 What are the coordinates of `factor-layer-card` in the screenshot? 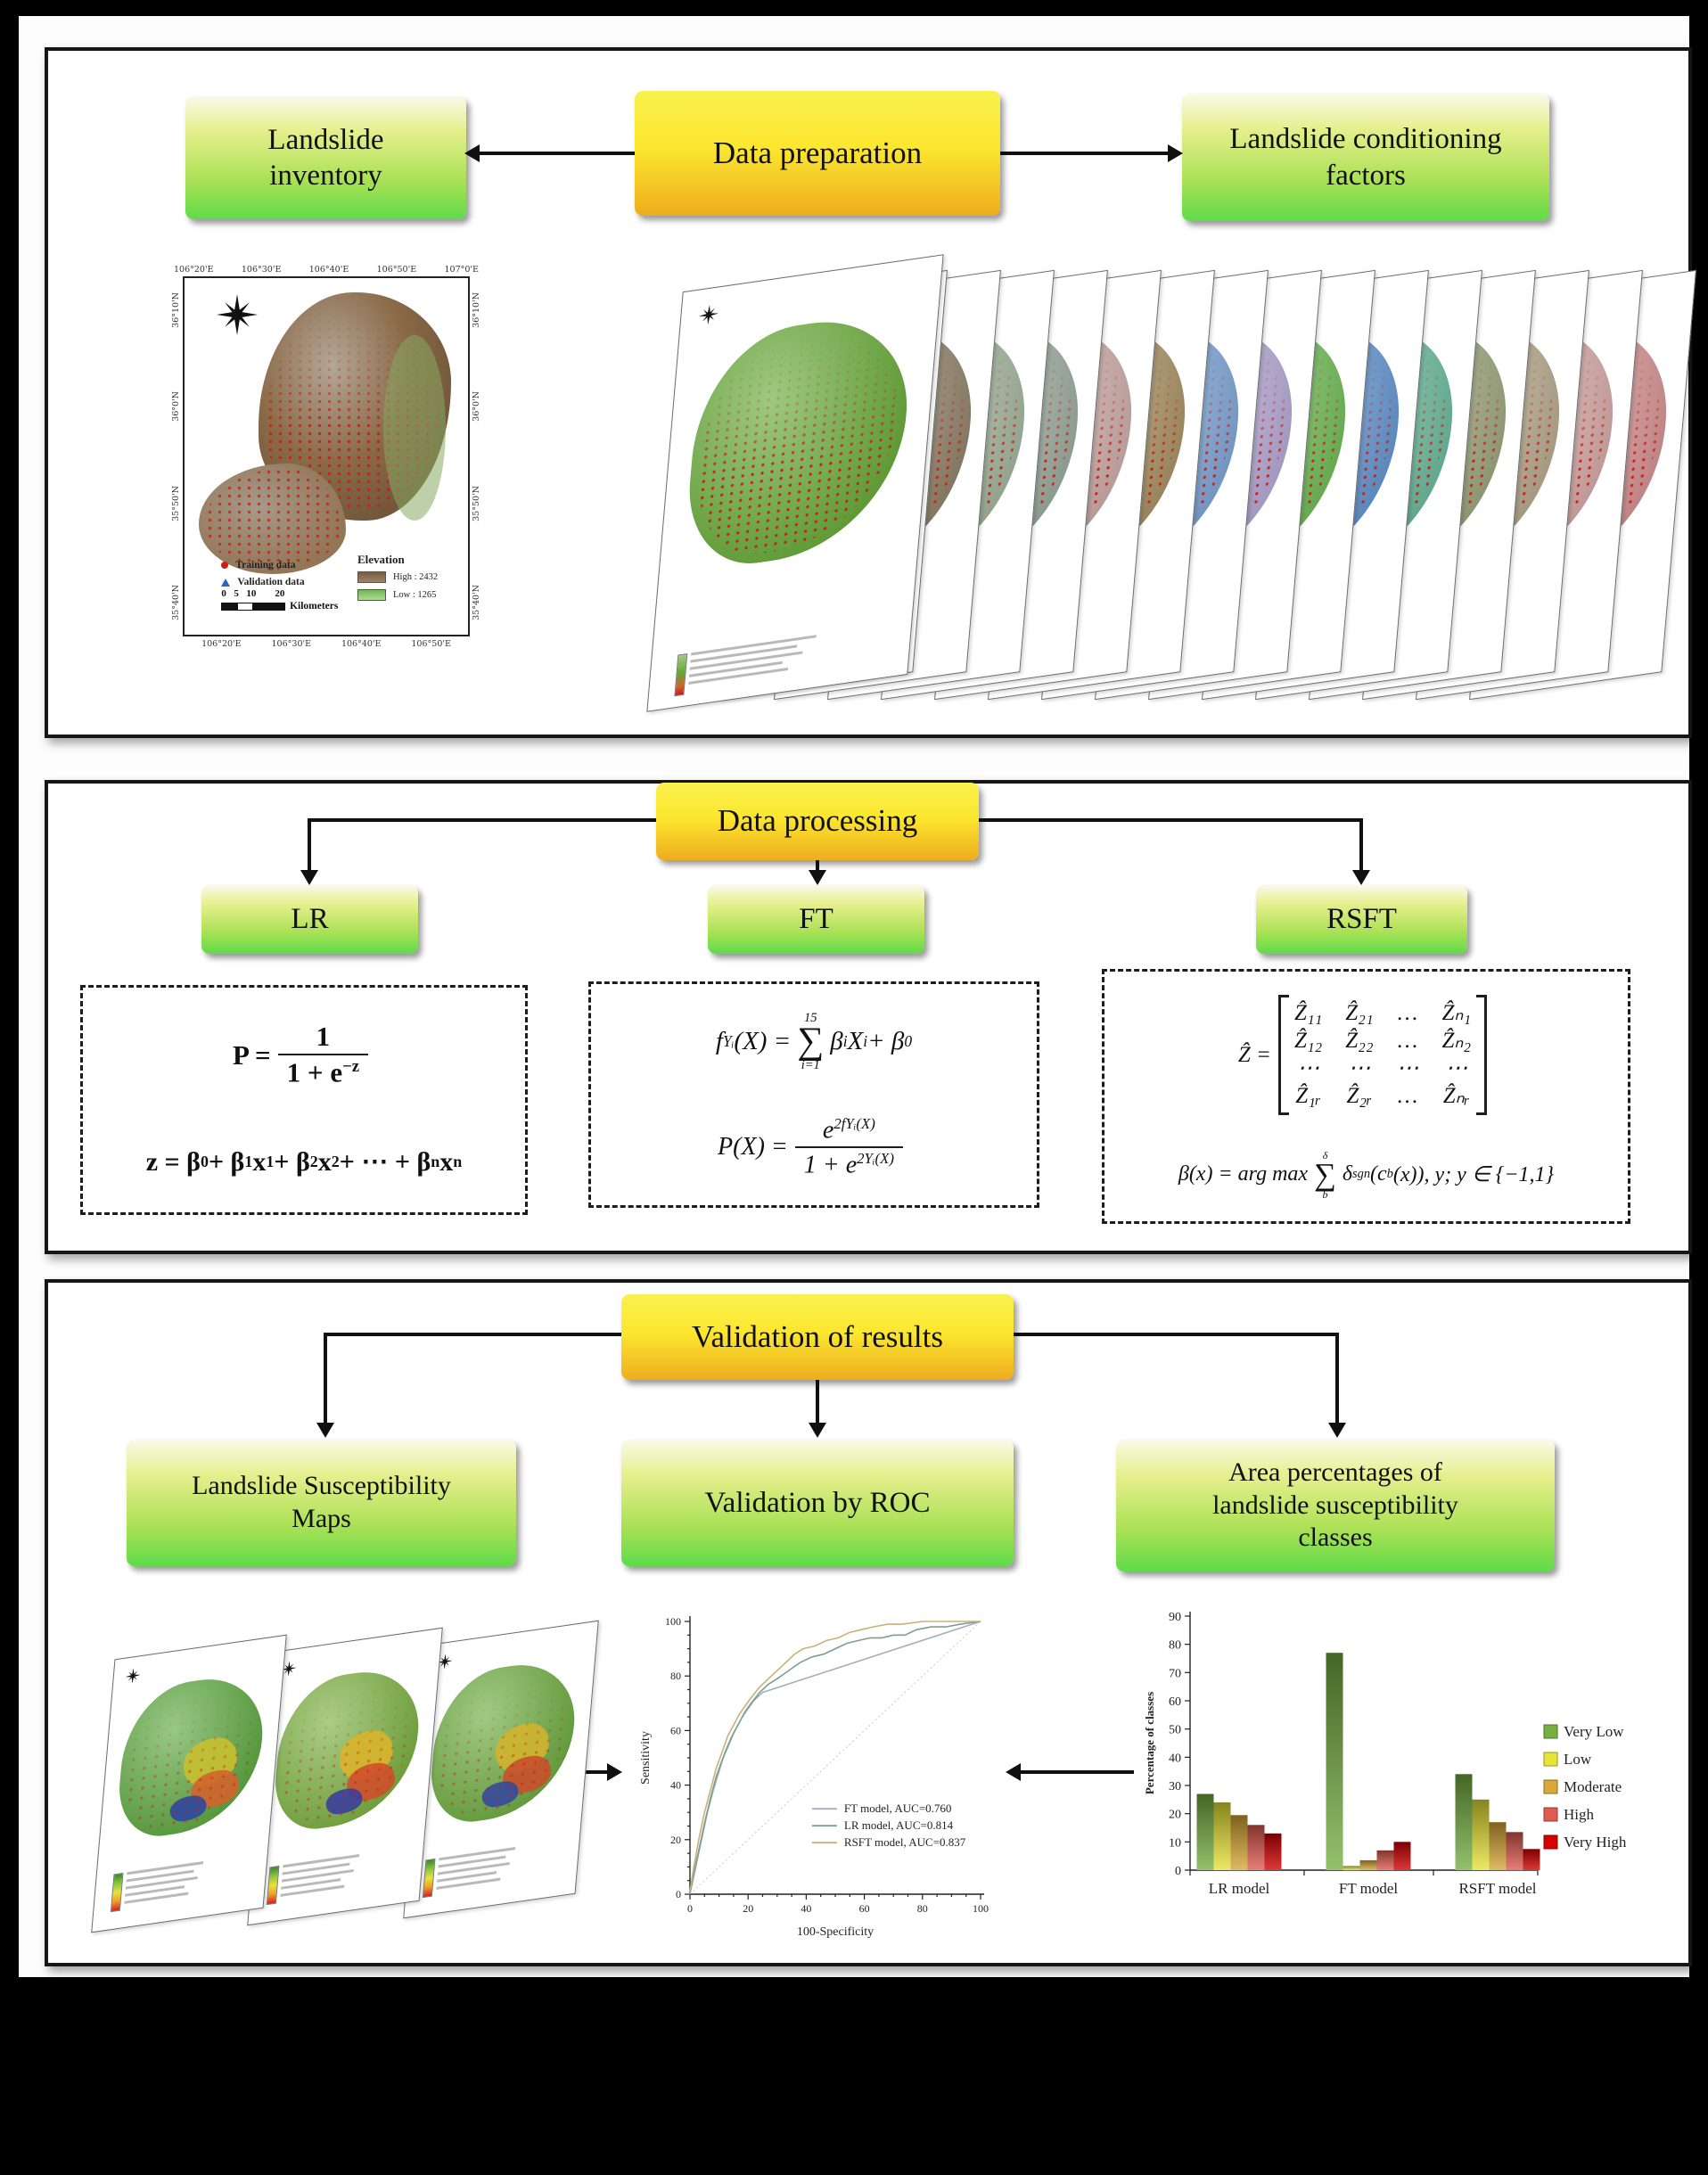 It's located at (795, 483).